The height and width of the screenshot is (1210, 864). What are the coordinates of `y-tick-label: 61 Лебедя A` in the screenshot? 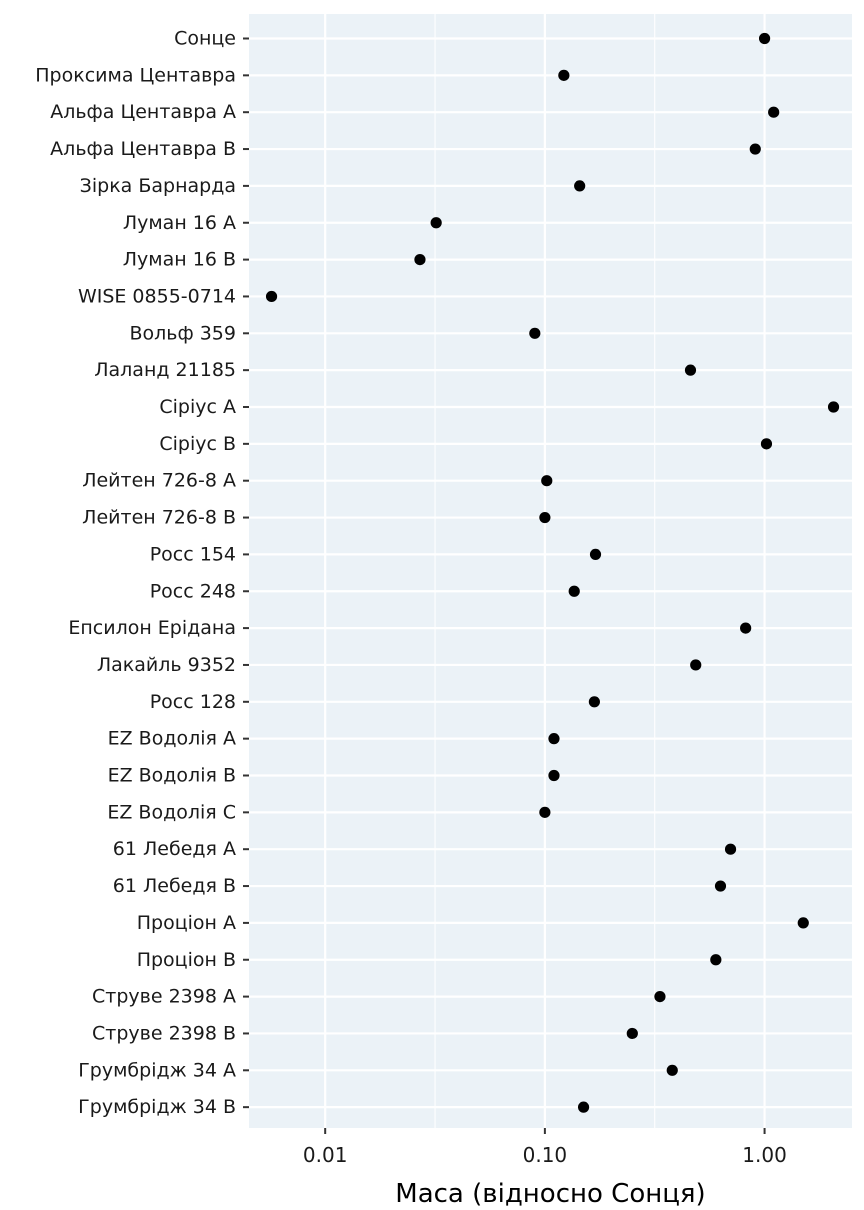 It's located at (174, 849).